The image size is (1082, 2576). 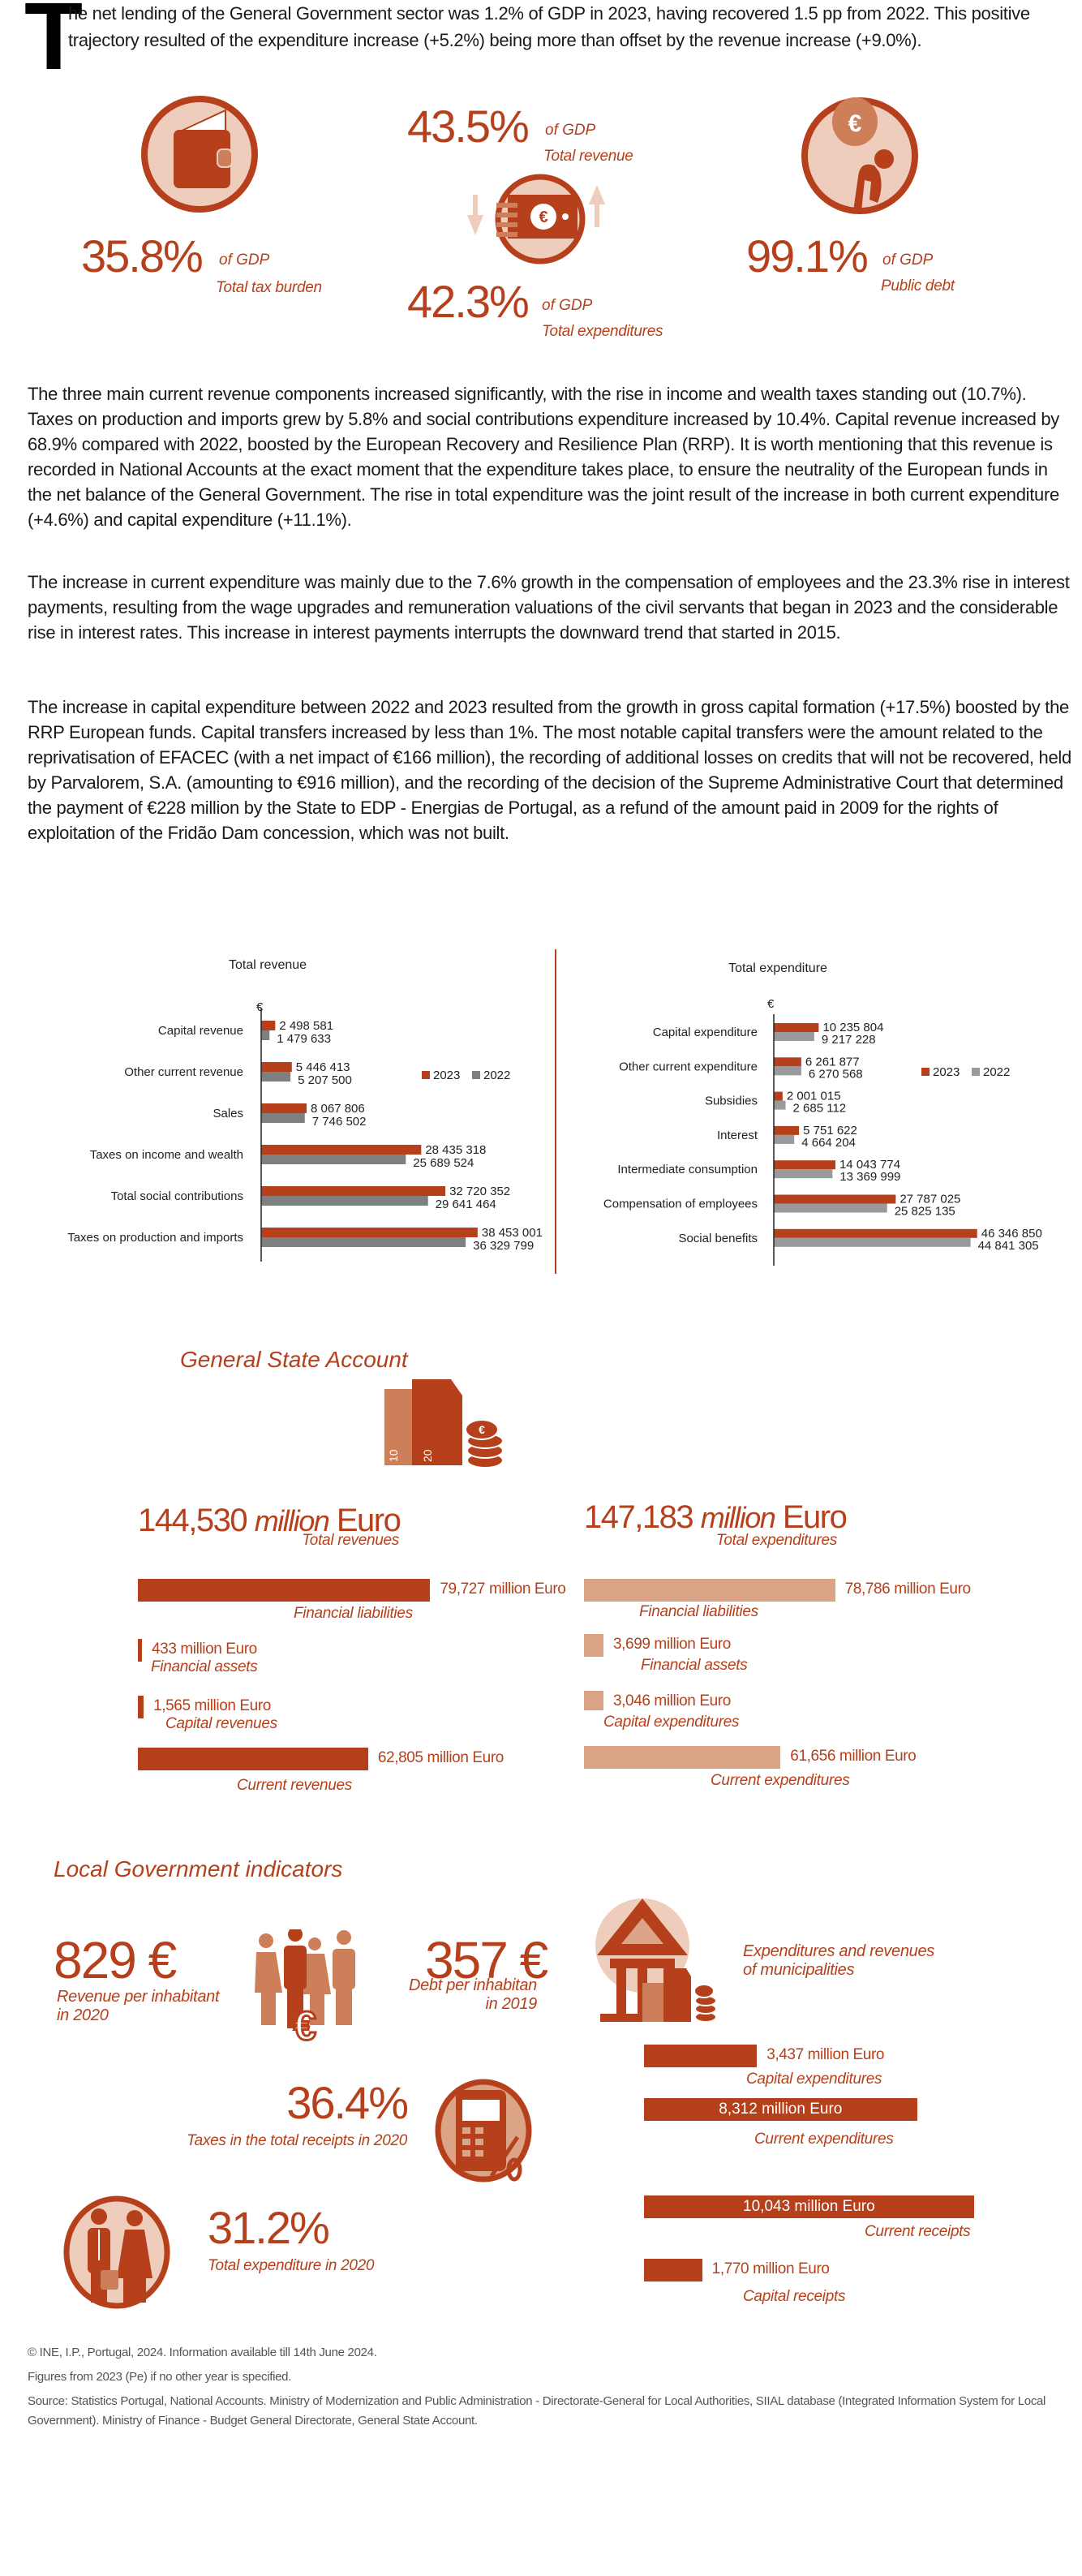 I want to click on value-label-2023: 32 720 352, so click(x=479, y=1191).